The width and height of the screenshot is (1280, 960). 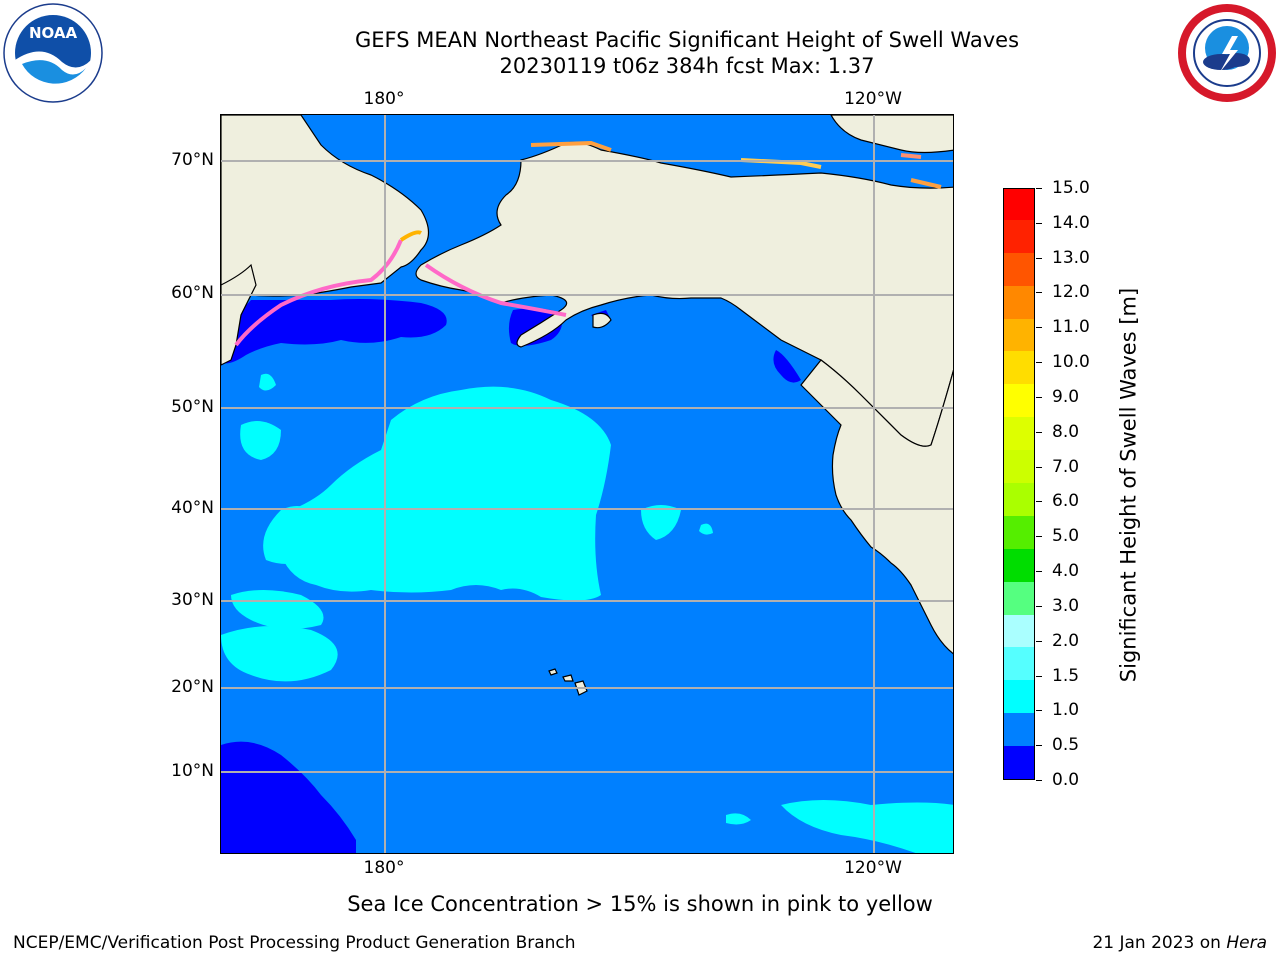 What do you see at coordinates (687, 66) in the screenshot?
I see `chart-subtitle: 20230119 t06z 384h fcst Max: 1.37` at bounding box center [687, 66].